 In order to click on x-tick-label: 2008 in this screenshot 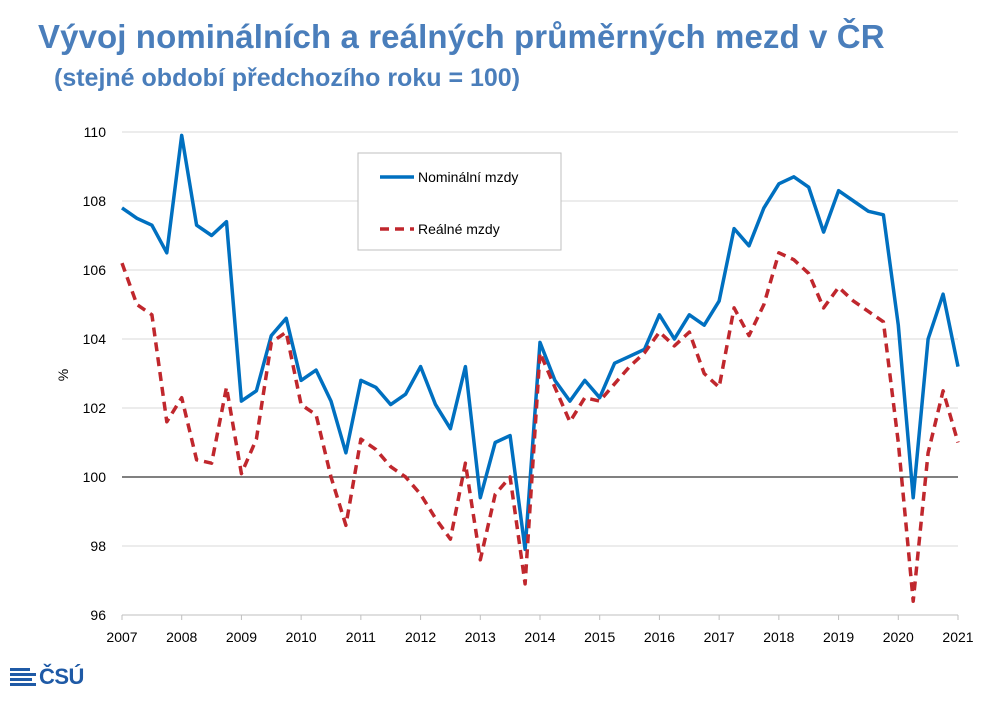, I will do `click(181, 637)`.